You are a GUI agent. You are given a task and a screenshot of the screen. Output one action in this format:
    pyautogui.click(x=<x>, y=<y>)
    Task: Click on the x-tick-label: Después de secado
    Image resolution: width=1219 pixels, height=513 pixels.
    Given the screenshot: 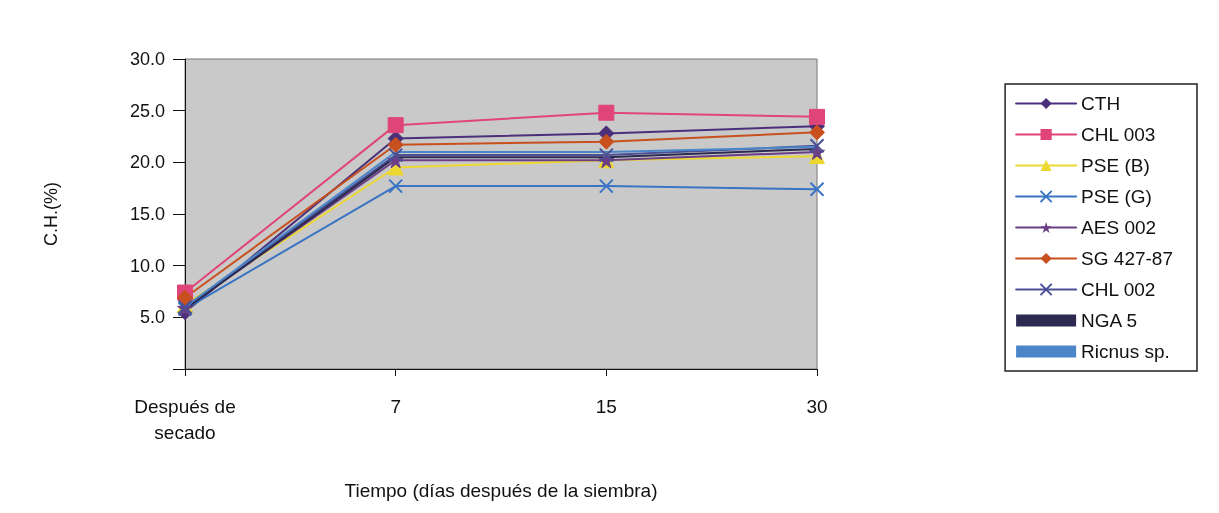 What is the action you would take?
    pyautogui.click(x=185, y=419)
    